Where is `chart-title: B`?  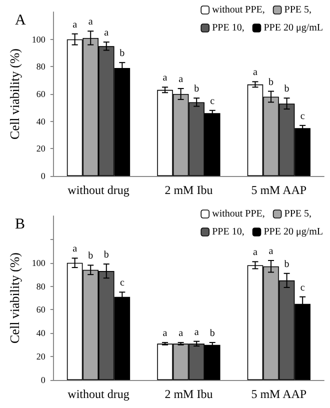
chart-title: B is located at coordinates (20, 224).